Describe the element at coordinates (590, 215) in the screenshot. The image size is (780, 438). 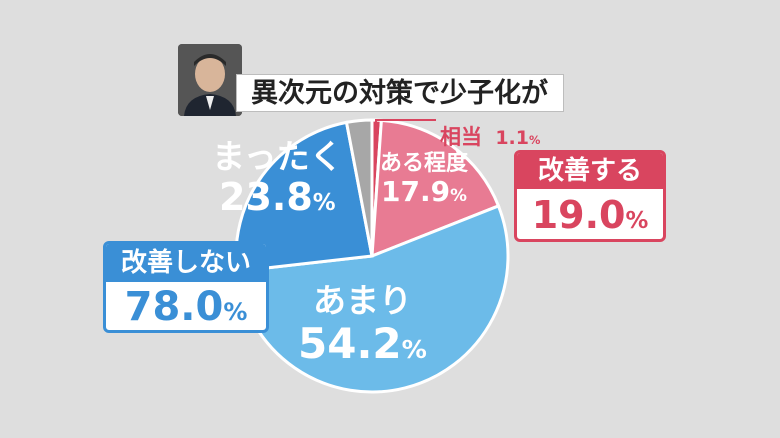
I see `improve-box-value: 19.0%` at that location.